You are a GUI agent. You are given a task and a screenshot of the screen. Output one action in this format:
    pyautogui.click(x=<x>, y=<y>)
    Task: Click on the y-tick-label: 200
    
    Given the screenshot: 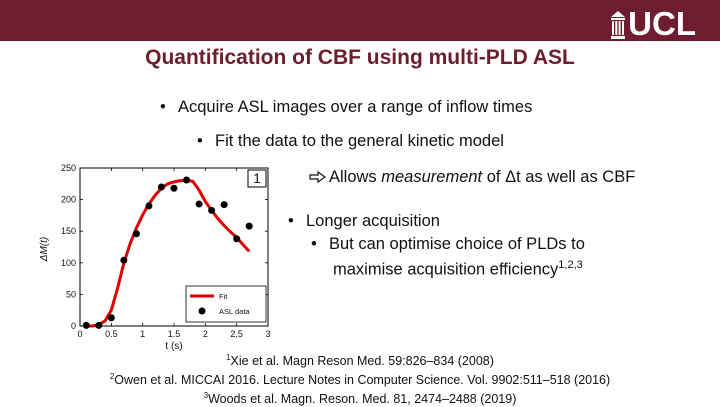 What is the action you would take?
    pyautogui.click(x=68, y=200)
    